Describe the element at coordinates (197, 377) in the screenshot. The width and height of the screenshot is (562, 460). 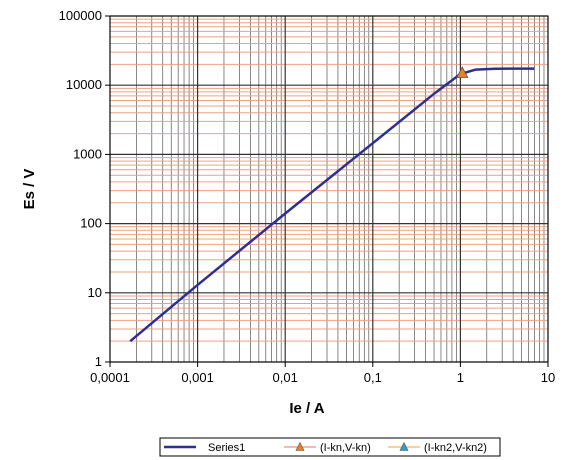
I see `x-tick-label: 0,001` at that location.